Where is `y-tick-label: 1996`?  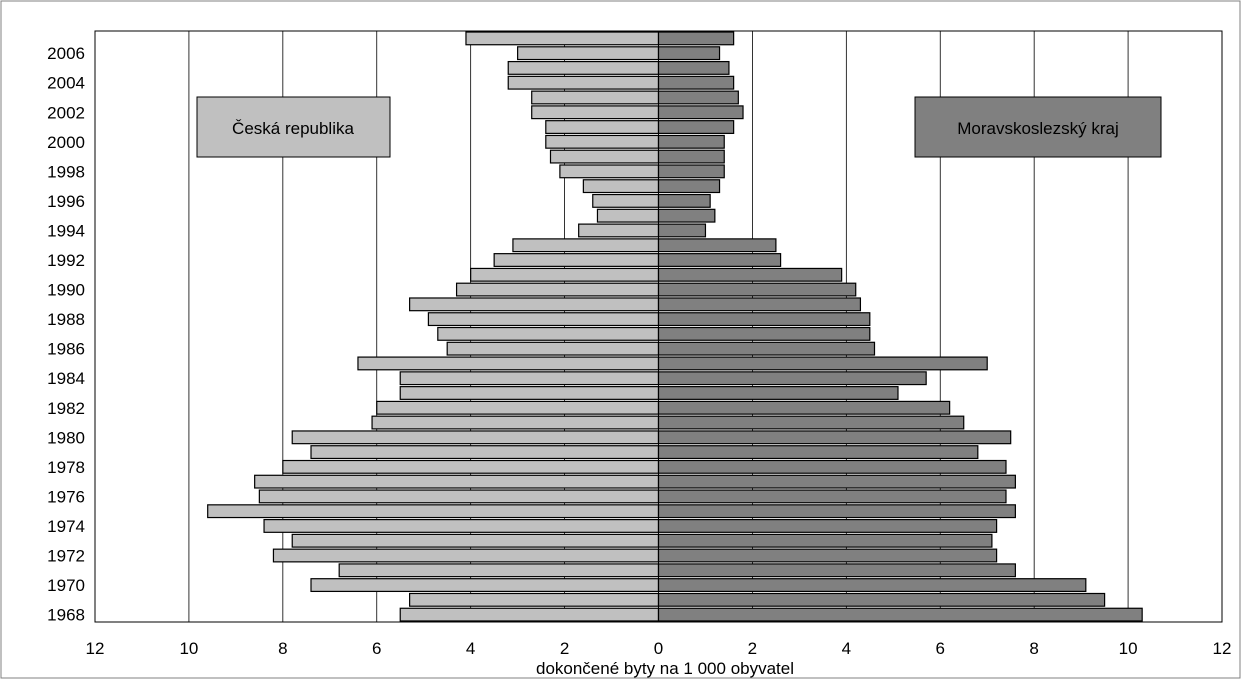 y-tick-label: 1996 is located at coordinates (66, 201).